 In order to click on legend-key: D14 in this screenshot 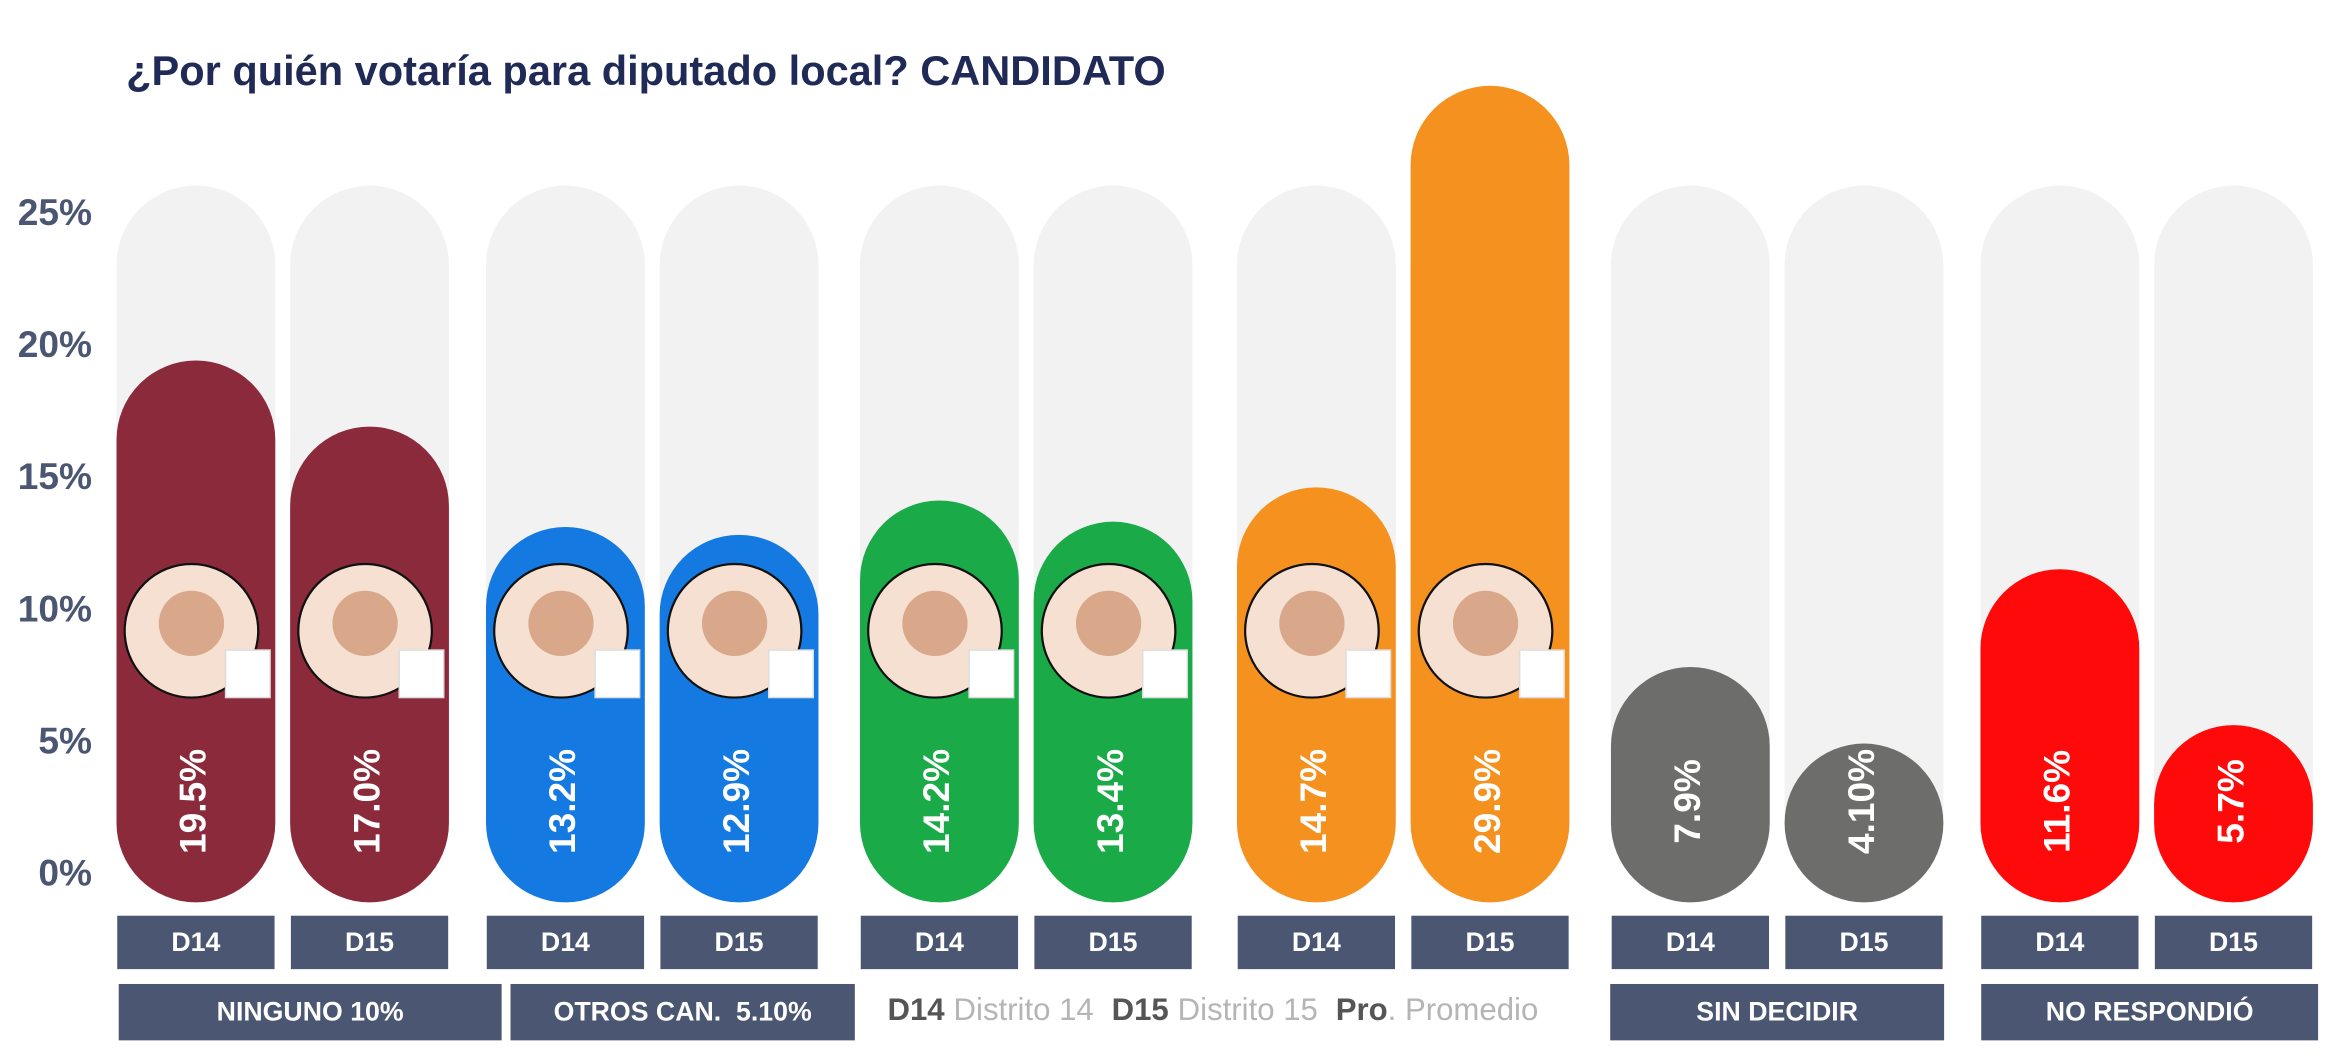, I will do `click(916, 1009)`.